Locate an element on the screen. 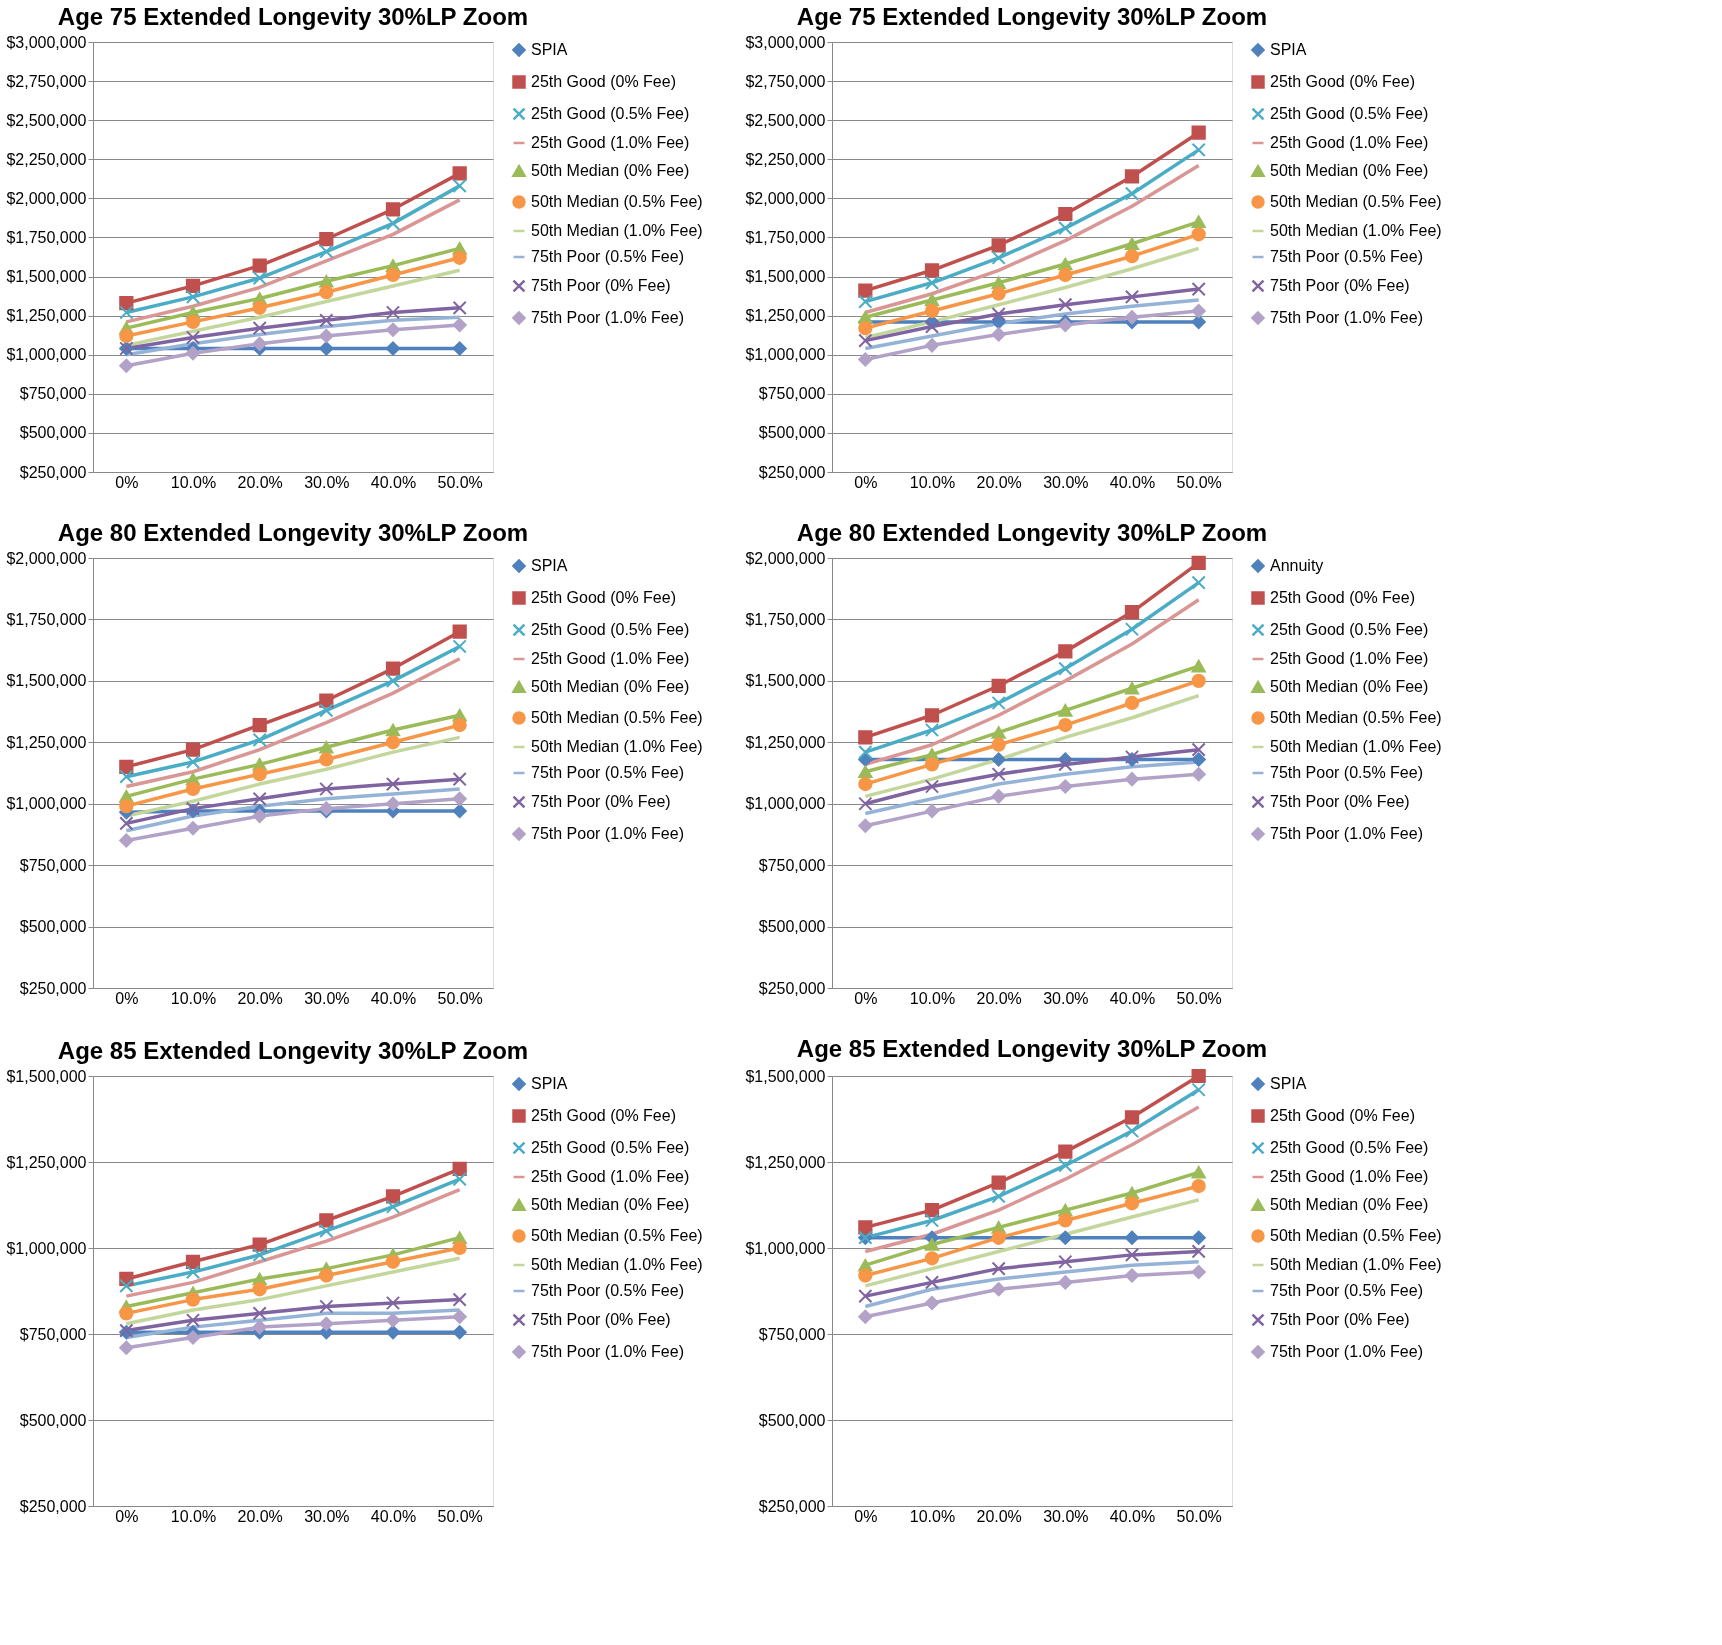 The width and height of the screenshot is (1722, 1645). chart-title: Age 85 Extended Longevity 30%LP Zoom is located at coordinates (1032, 1048).